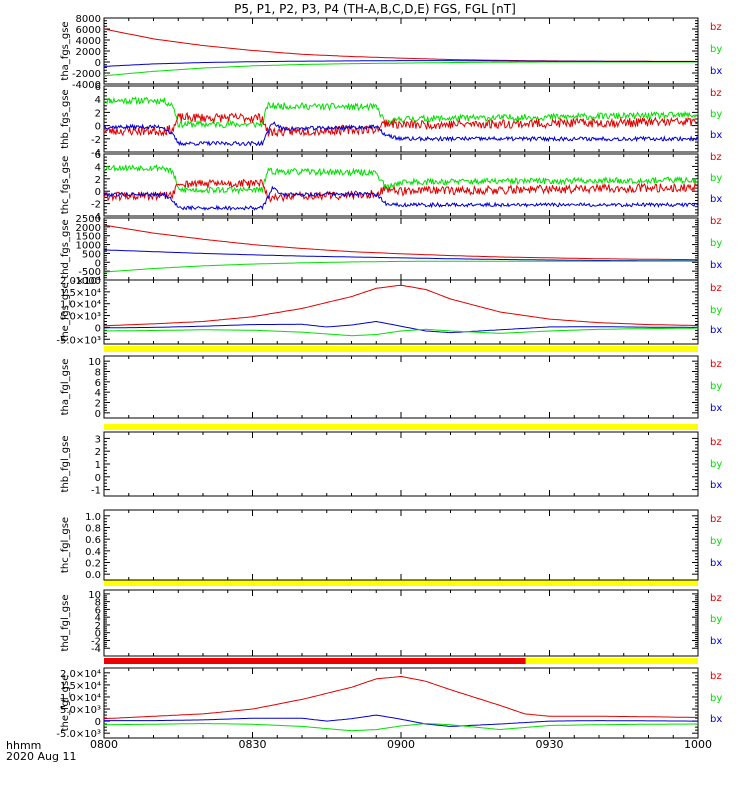 The width and height of the screenshot is (750, 800). What do you see at coordinates (88, 237) in the screenshot?
I see `panel-3-ytick-label: 1500` at bounding box center [88, 237].